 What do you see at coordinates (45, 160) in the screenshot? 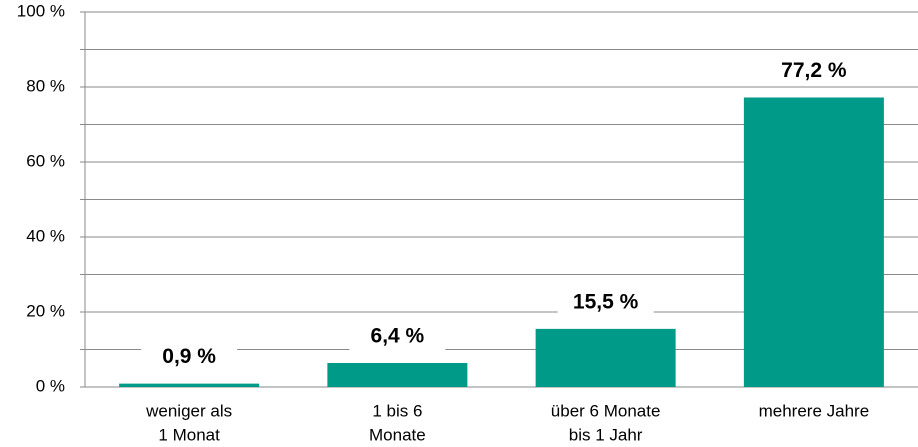
I see `y-tick-label: 60 %` at bounding box center [45, 160].